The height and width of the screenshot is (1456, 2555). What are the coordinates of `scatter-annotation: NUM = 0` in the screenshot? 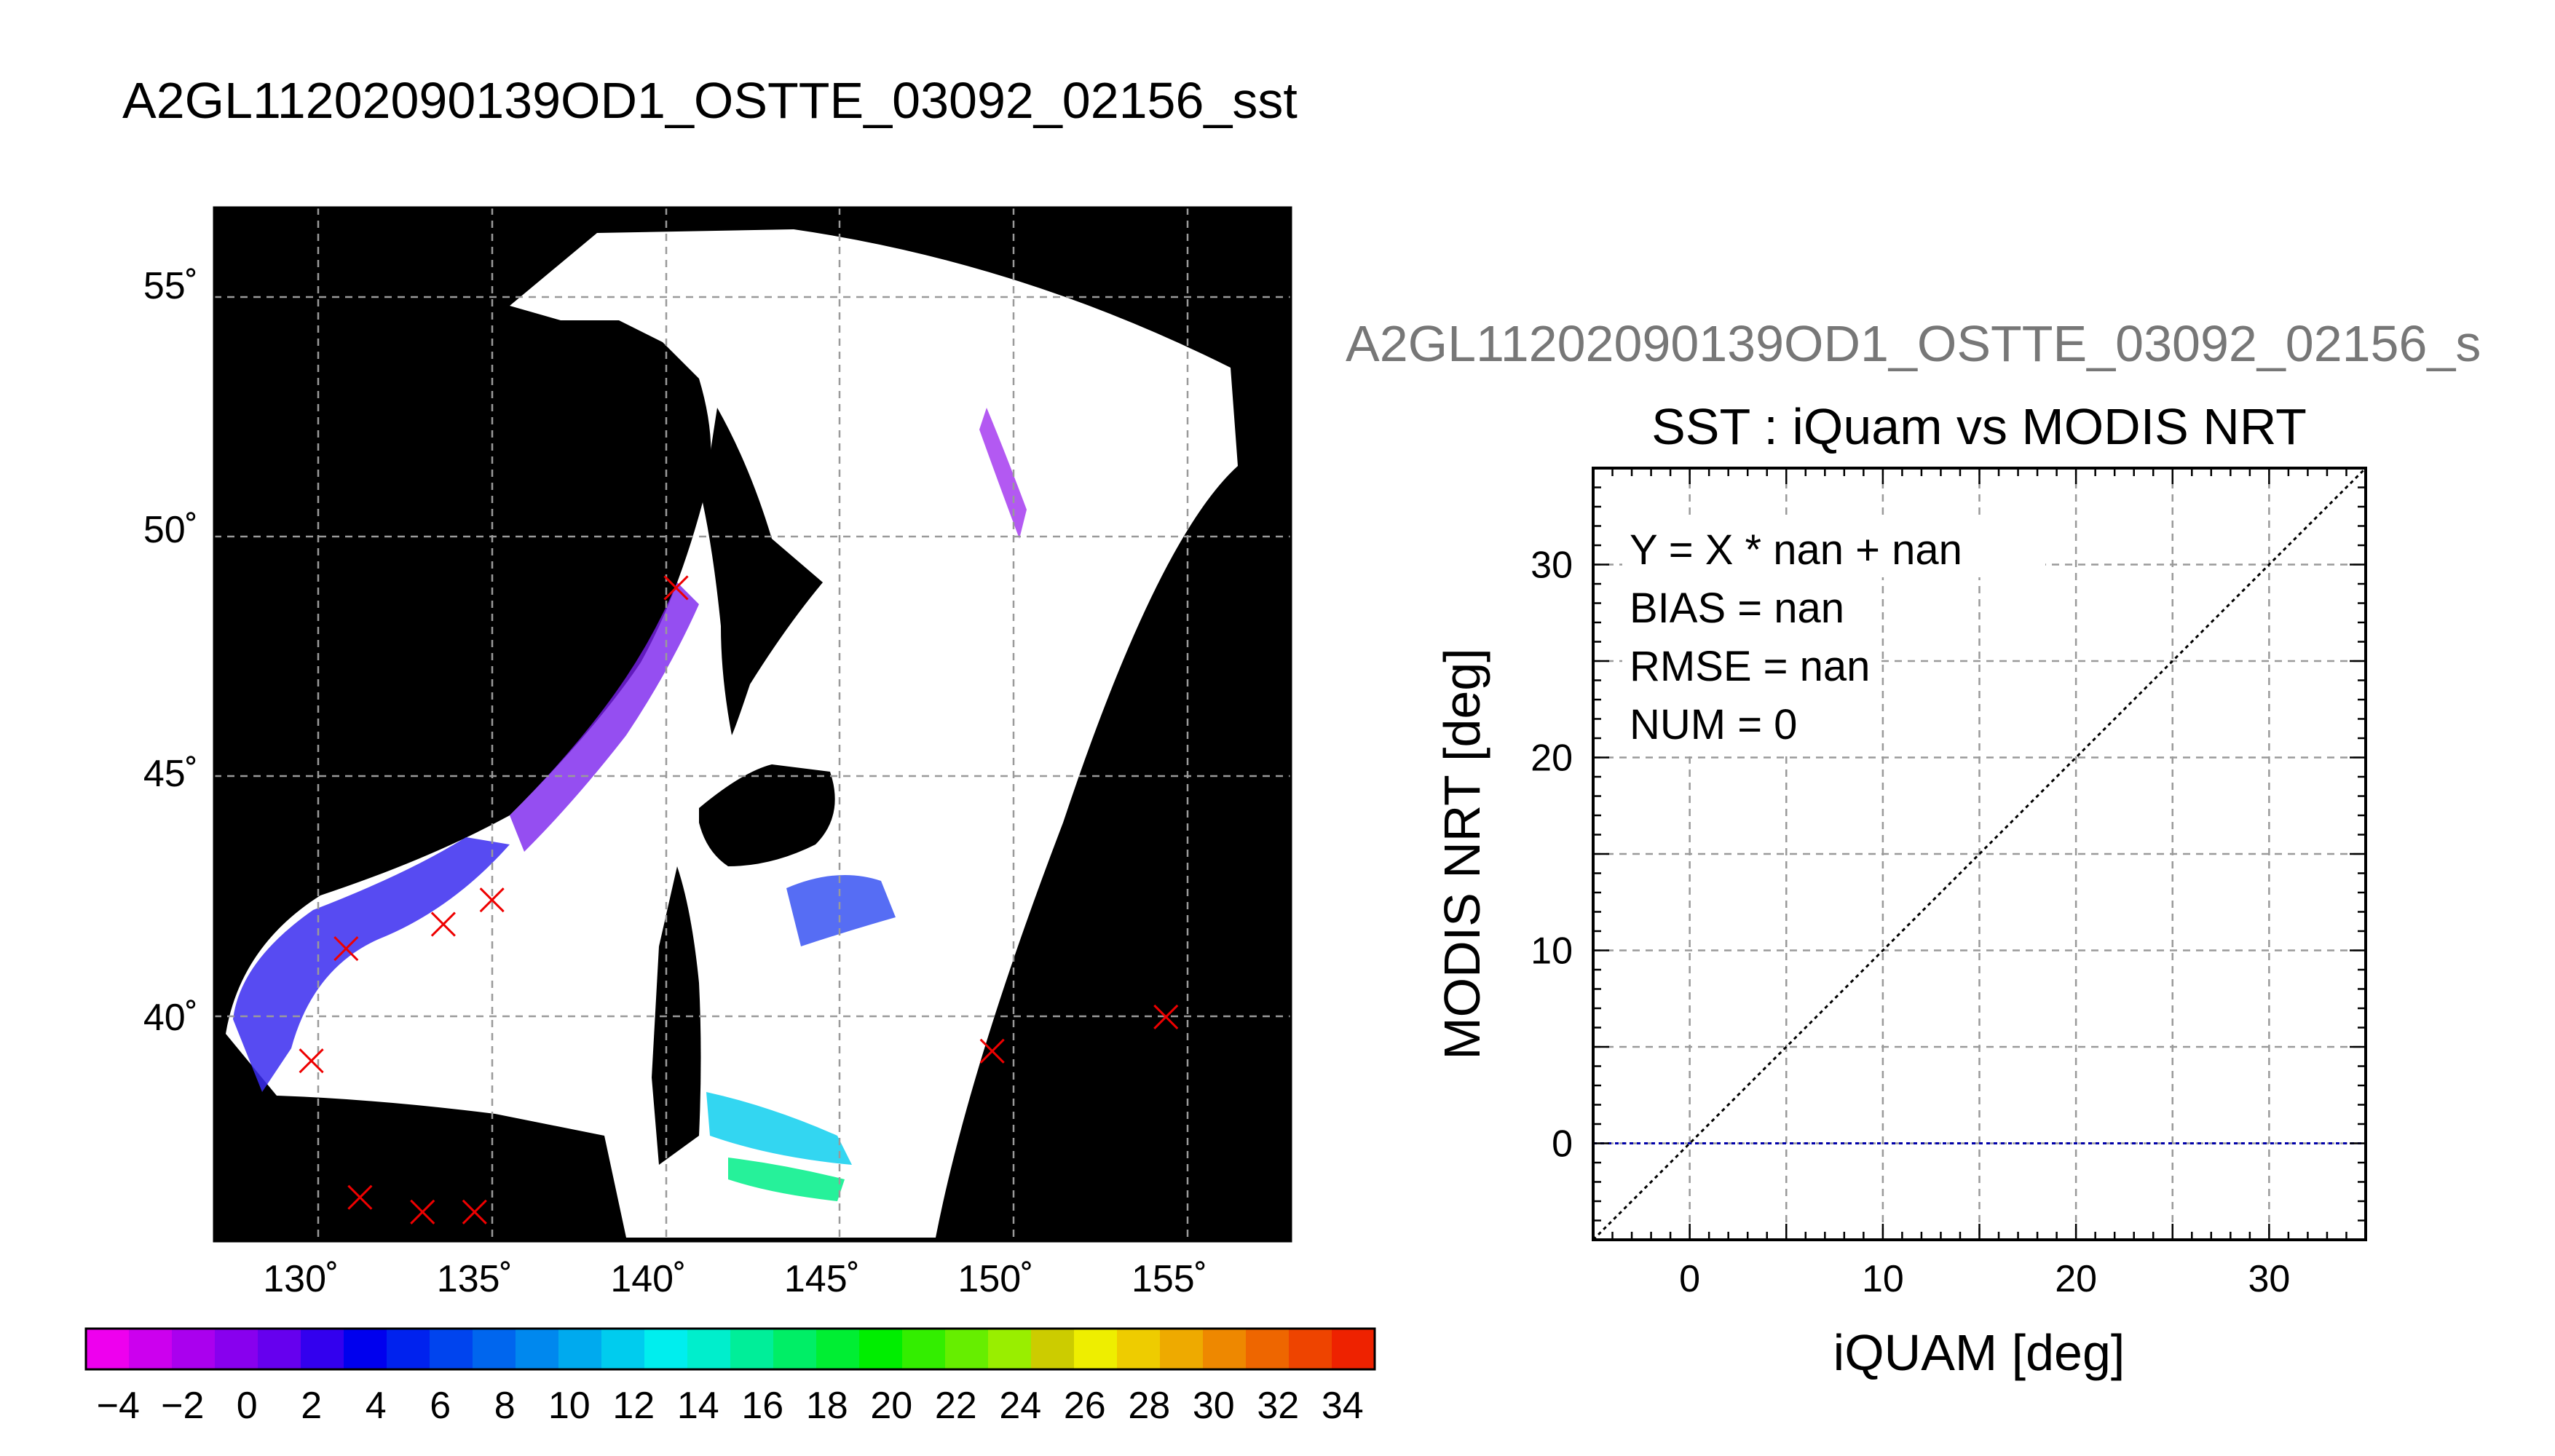 It's located at (1713, 724).